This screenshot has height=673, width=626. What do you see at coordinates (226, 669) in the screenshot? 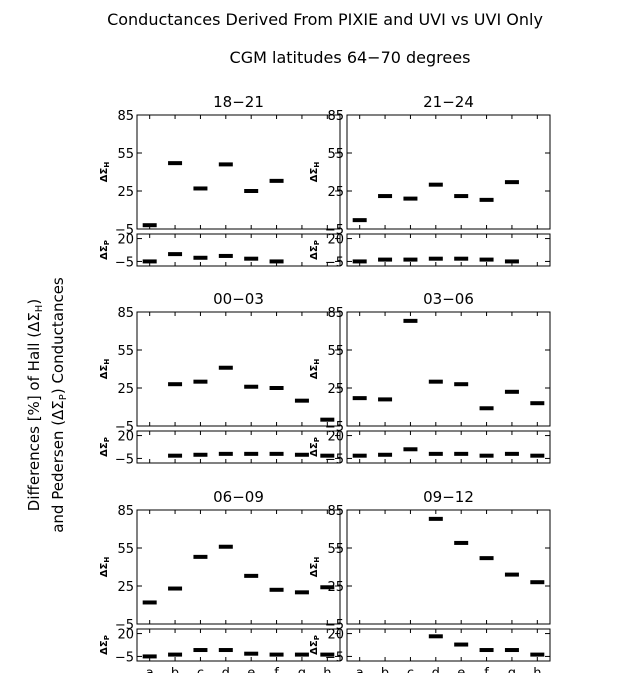
I see `x-tick-label-d: d` at bounding box center [226, 669].